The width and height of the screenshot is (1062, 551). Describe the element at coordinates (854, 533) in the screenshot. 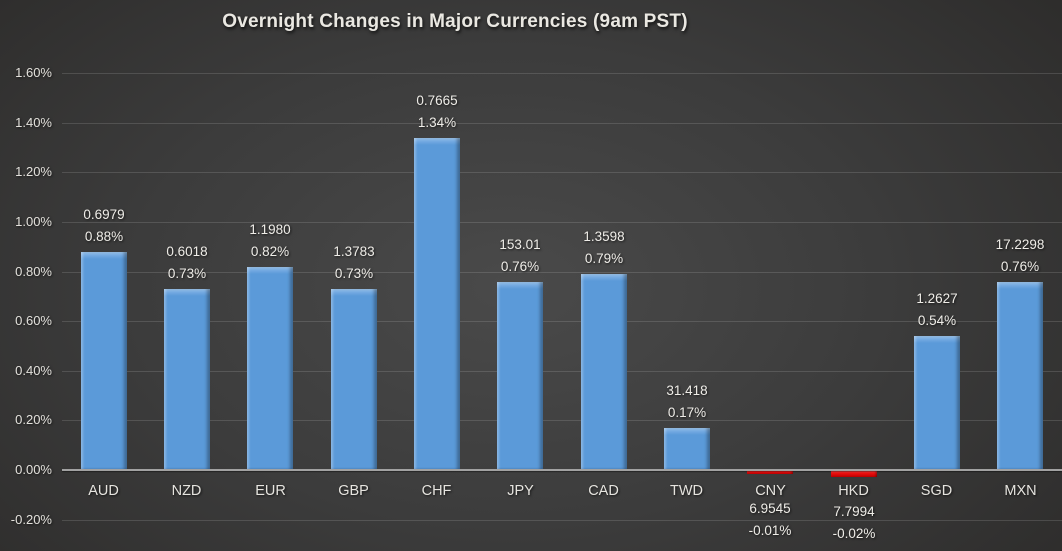

I see `bar-label-percent: -0.02%` at that location.